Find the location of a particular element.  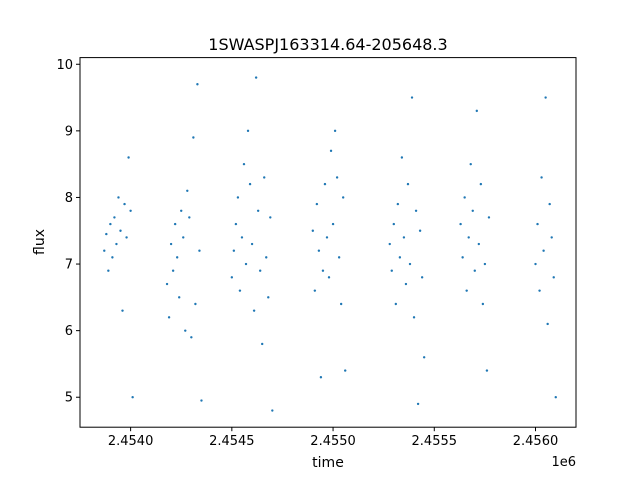

y-tick-label: 10 is located at coordinates (64, 65).